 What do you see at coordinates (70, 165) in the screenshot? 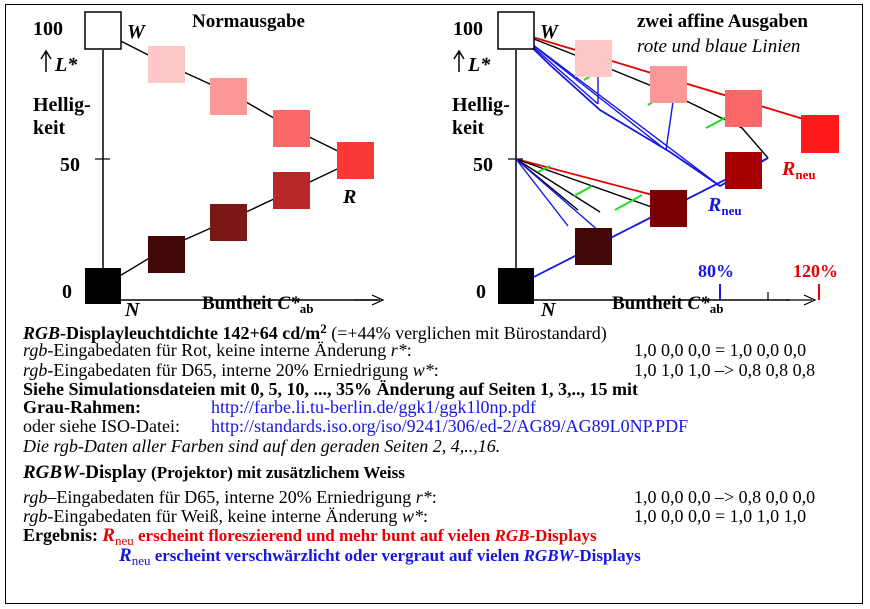
I see `left-y-label-50: 50` at bounding box center [70, 165].